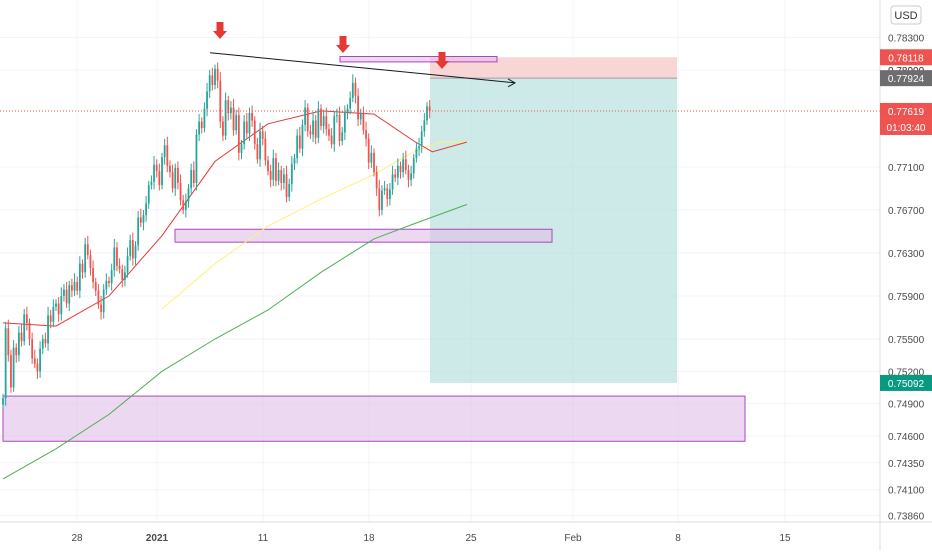 This screenshot has height=555, width=932. Describe the element at coordinates (906, 437) in the screenshot. I see `y-tick-label: 0.74600` at that location.